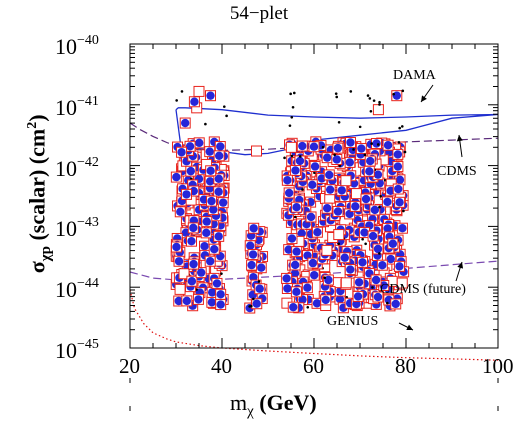 Image resolution: width=518 pixels, height=430 pixels. What do you see at coordinates (353, 321) in the screenshot?
I see `annotation-genius: GENIUS` at bounding box center [353, 321].